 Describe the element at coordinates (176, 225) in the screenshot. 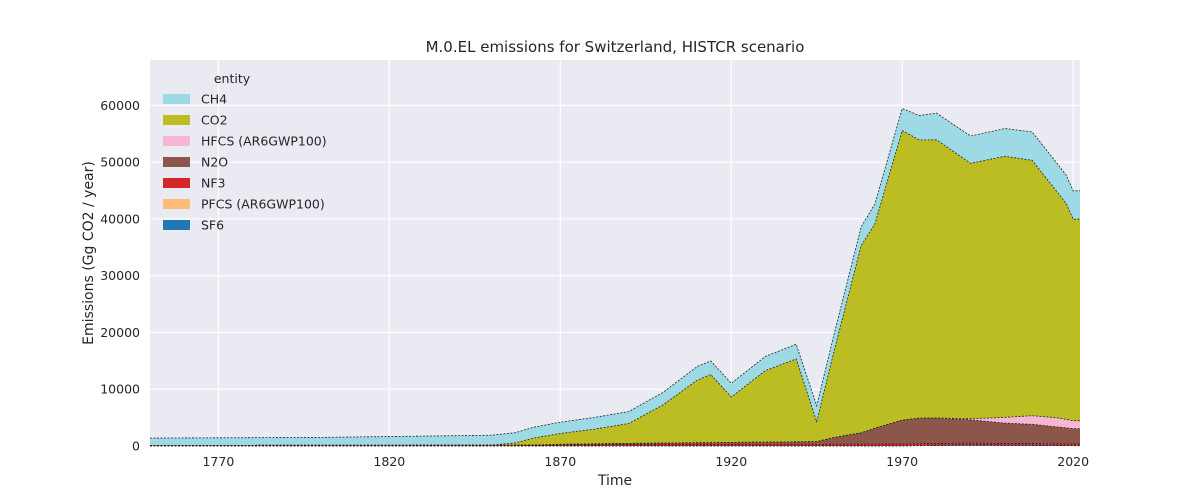

I see `legend-swatch-sf6` at that location.